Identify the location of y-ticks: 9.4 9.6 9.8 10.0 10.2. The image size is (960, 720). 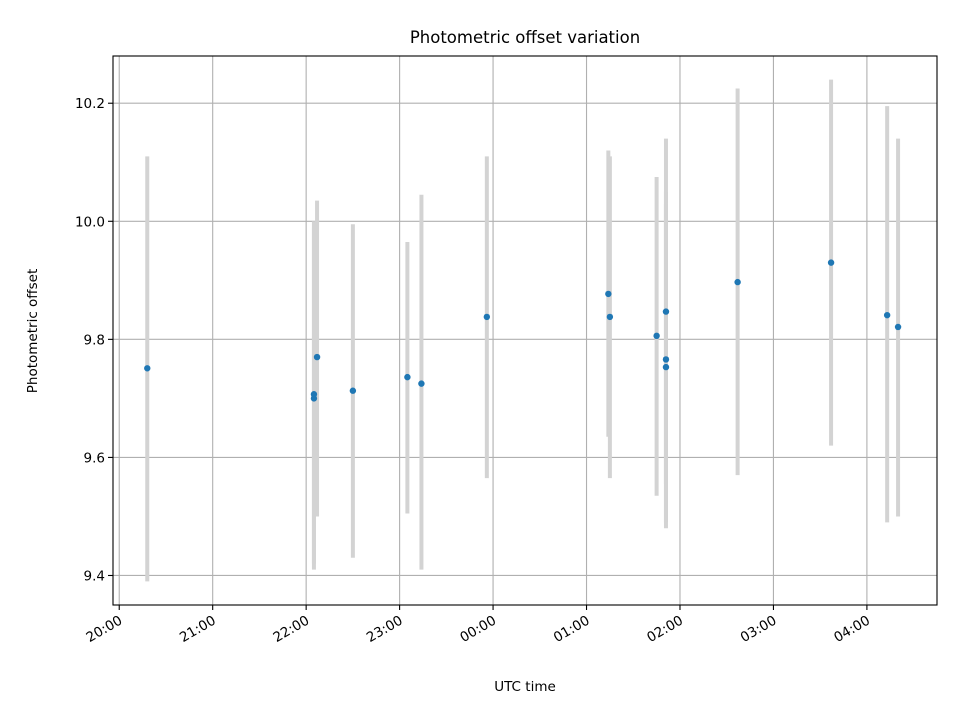
(94, 340).